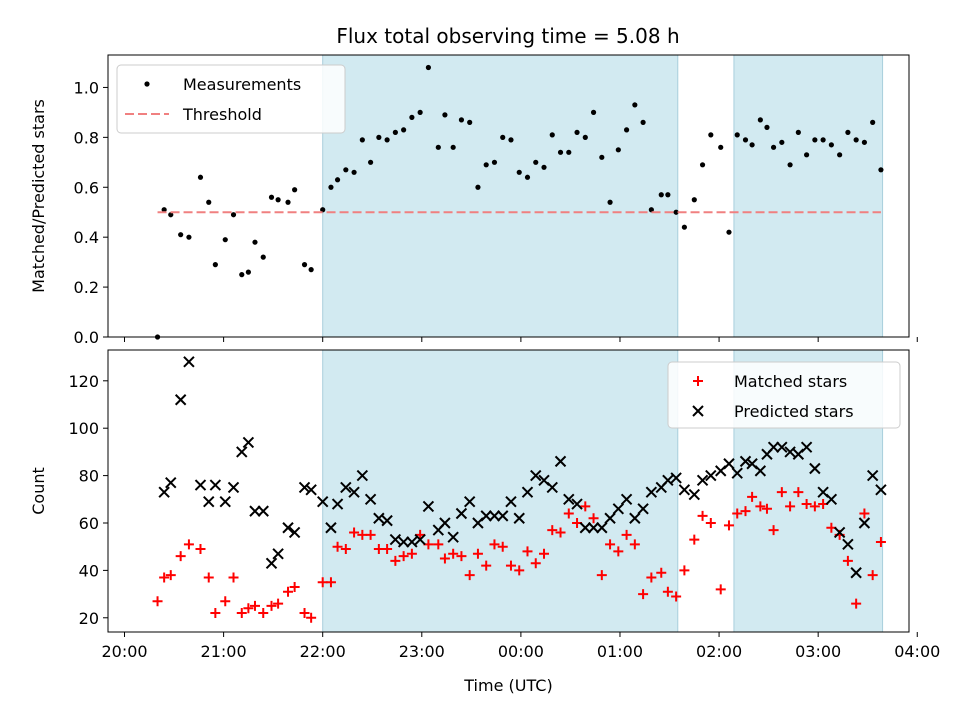  Describe the element at coordinates (784, 395) in the screenshot. I see `legend: Matched stars Predicted stars` at that location.